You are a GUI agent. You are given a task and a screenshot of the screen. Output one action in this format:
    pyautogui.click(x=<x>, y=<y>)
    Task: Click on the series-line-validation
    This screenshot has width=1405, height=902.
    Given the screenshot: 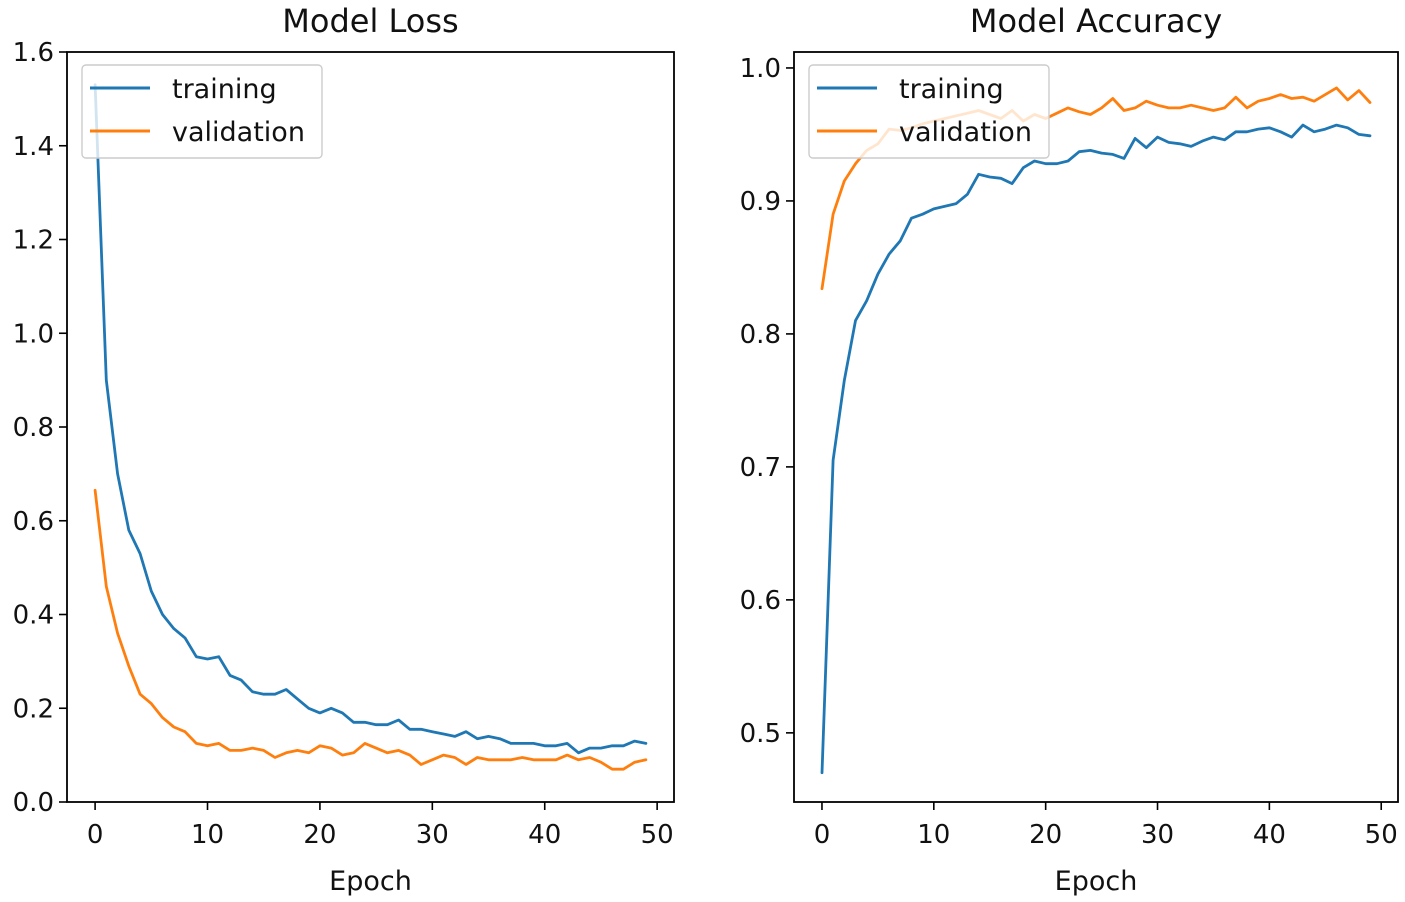 What is the action you would take?
    pyautogui.click(x=370, y=629)
    